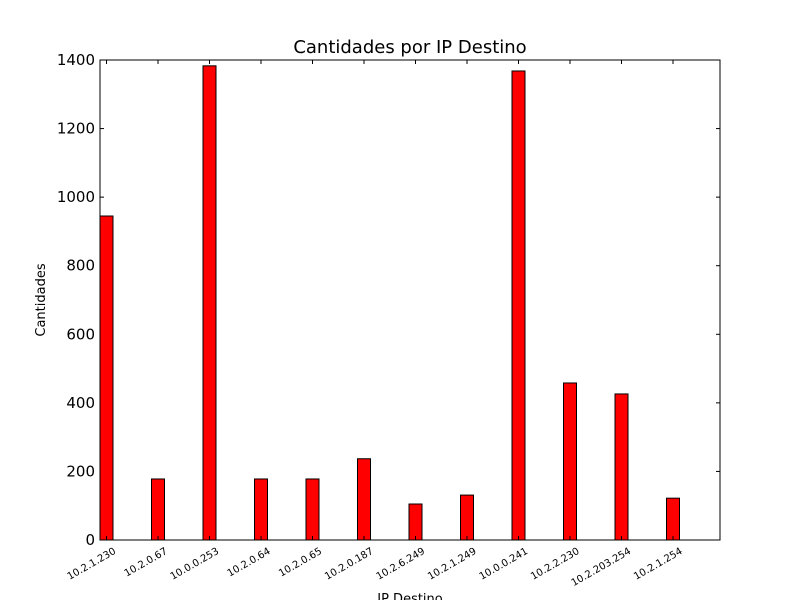 The height and width of the screenshot is (600, 800). Describe the element at coordinates (80, 266) in the screenshot. I see `y-tick-label: 800` at that location.